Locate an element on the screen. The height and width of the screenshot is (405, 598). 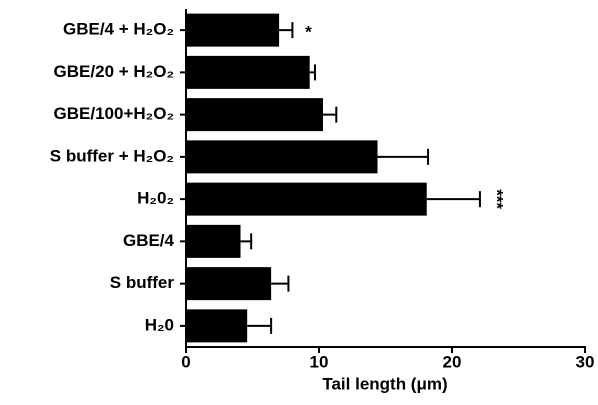
y-tick-label: H₂0 is located at coordinates (159, 324).